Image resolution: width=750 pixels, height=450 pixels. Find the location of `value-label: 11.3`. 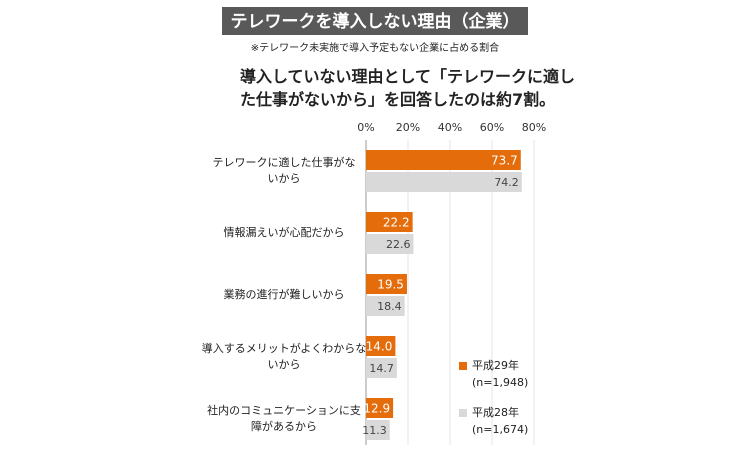

value-label: 11.3 is located at coordinates (374, 430).